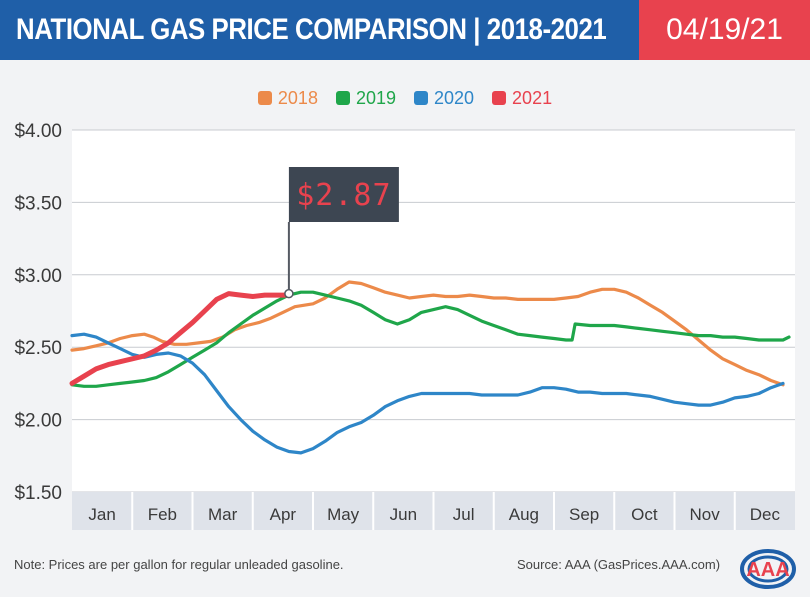 The image size is (810, 597). I want to click on svg-text: AAA, so click(767, 570).